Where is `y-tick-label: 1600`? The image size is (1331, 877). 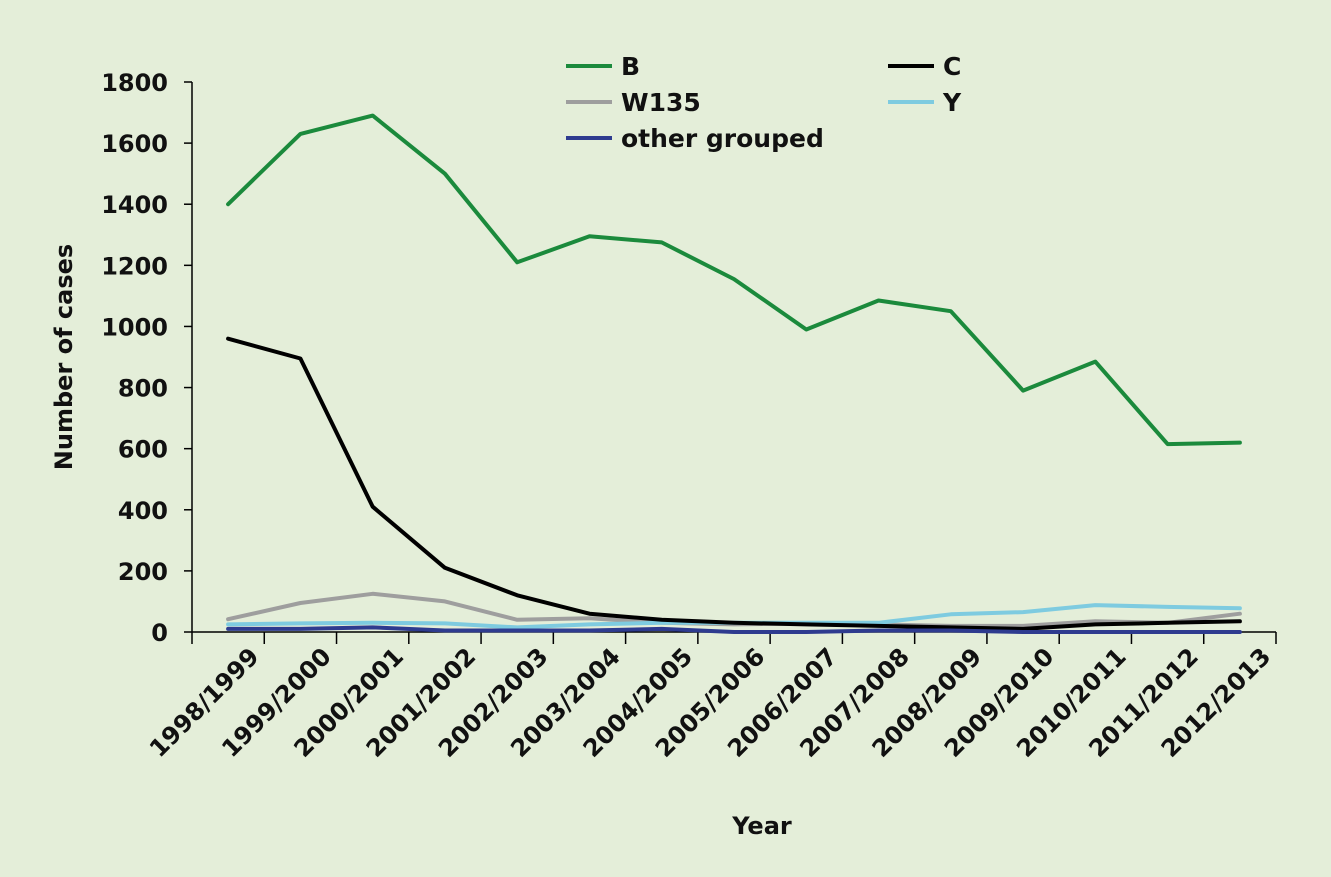
y-tick-label: 1600 is located at coordinates (134, 144).